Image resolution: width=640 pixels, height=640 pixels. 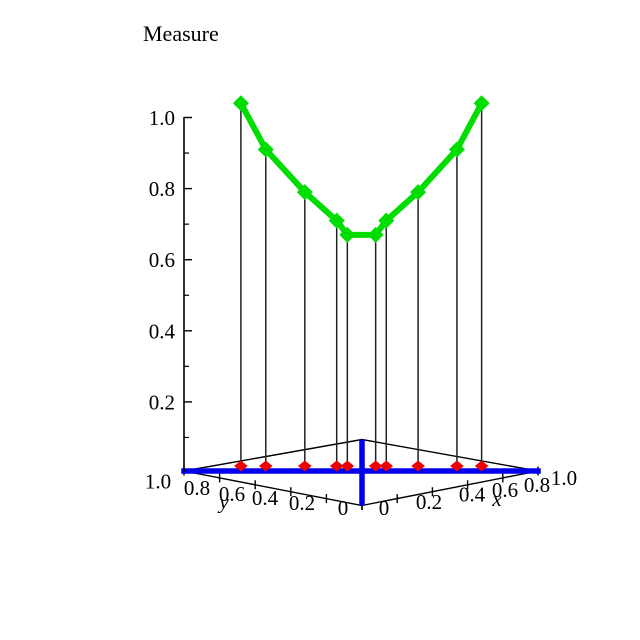 I want to click on z-tick-label: 1.0, so click(x=162, y=118).